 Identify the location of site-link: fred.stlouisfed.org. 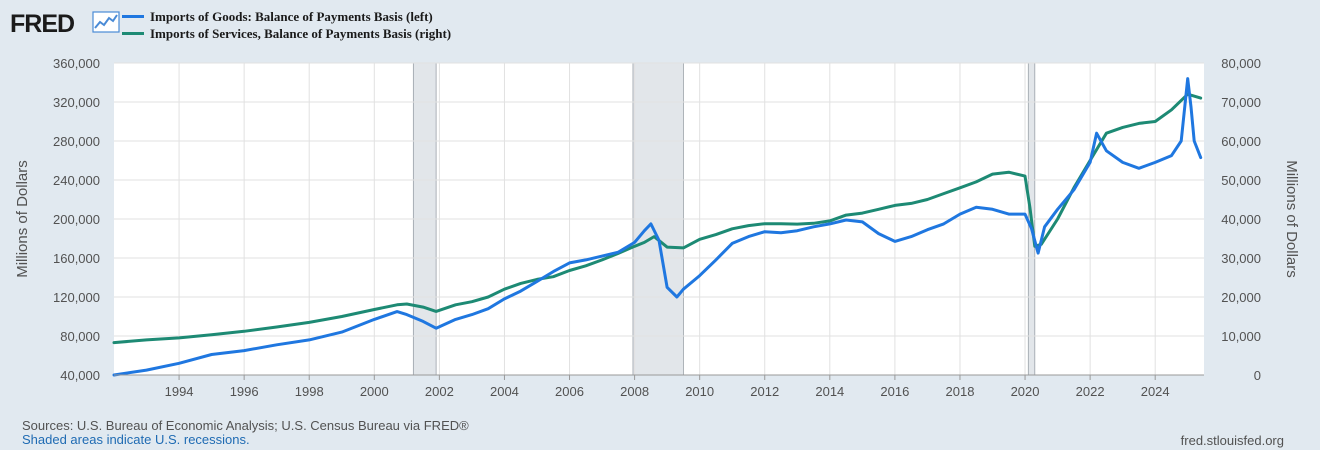
(1232, 440).